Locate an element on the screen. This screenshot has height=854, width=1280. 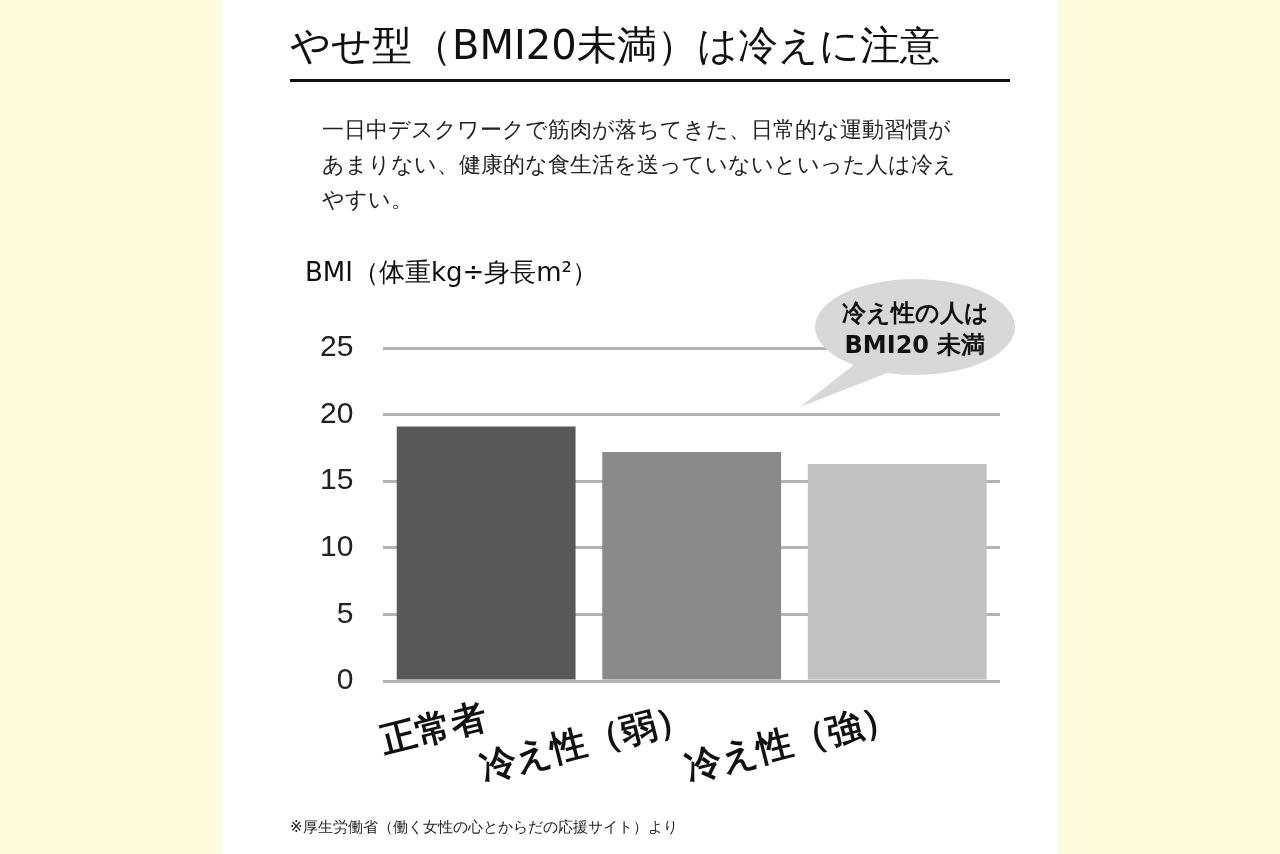
annotation: 冷え性の人は BMI20 未満 is located at coordinates (915, 329).